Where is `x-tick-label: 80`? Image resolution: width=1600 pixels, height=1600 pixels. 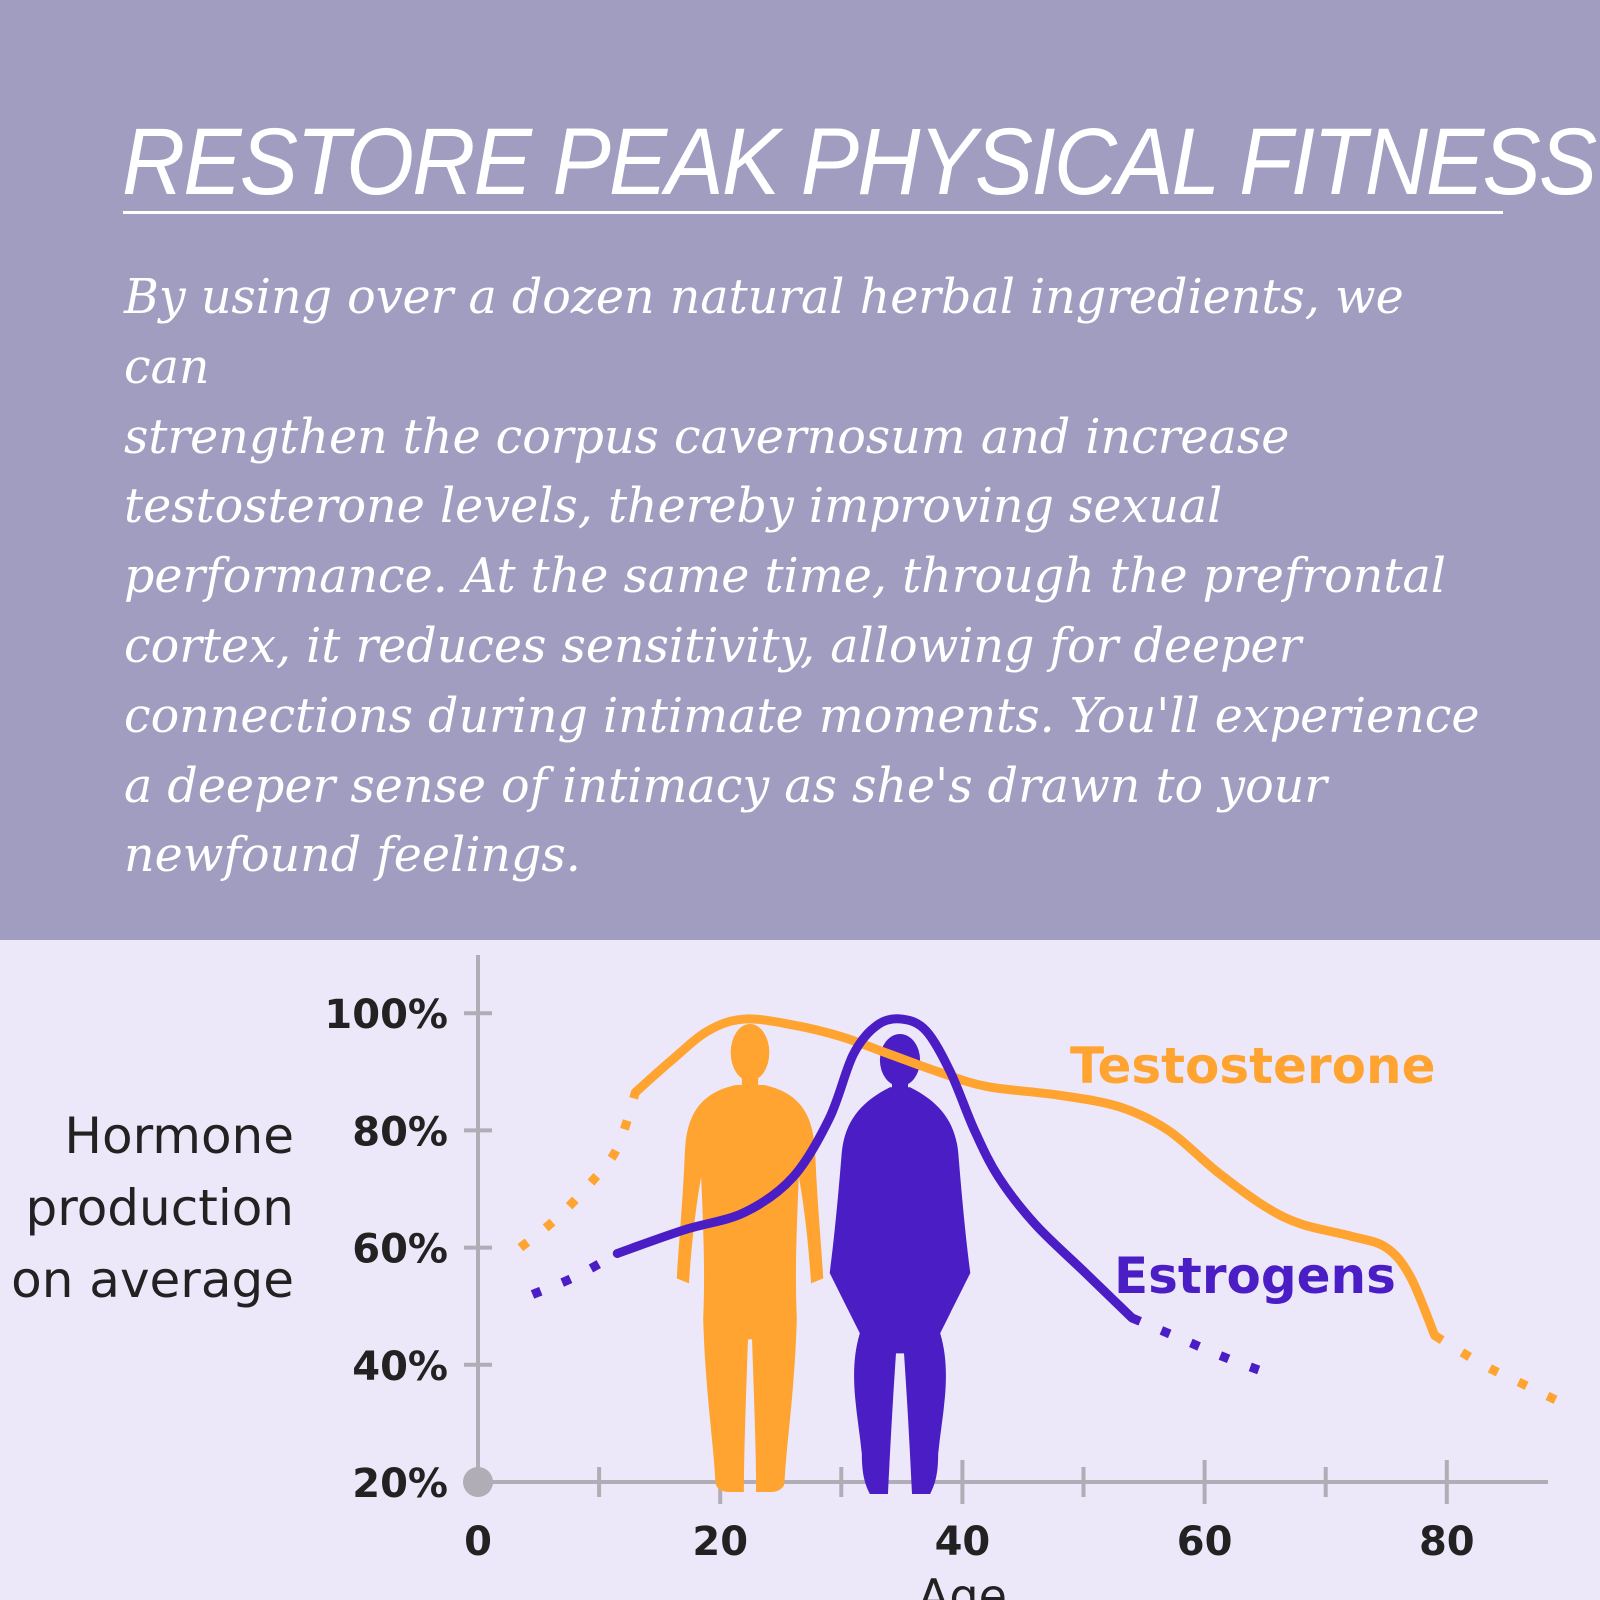
x-tick-label: 80 is located at coordinates (1447, 1542).